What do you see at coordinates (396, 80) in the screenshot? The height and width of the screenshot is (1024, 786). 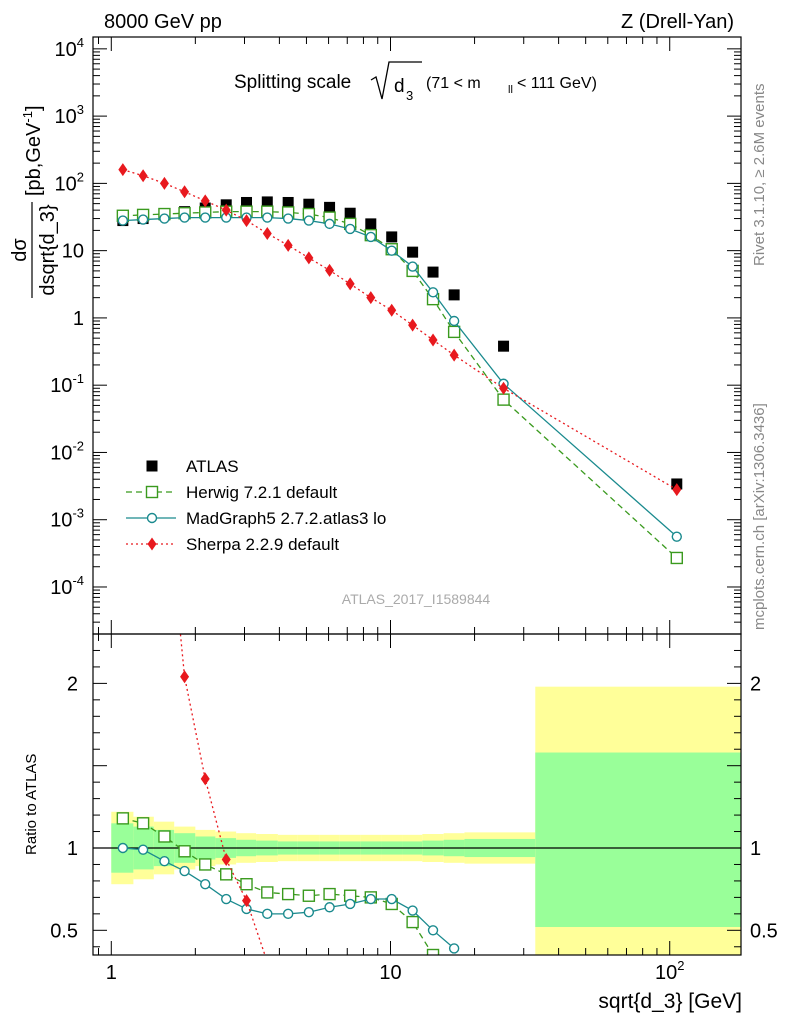 I see `sqrt-symbol` at bounding box center [396, 80].